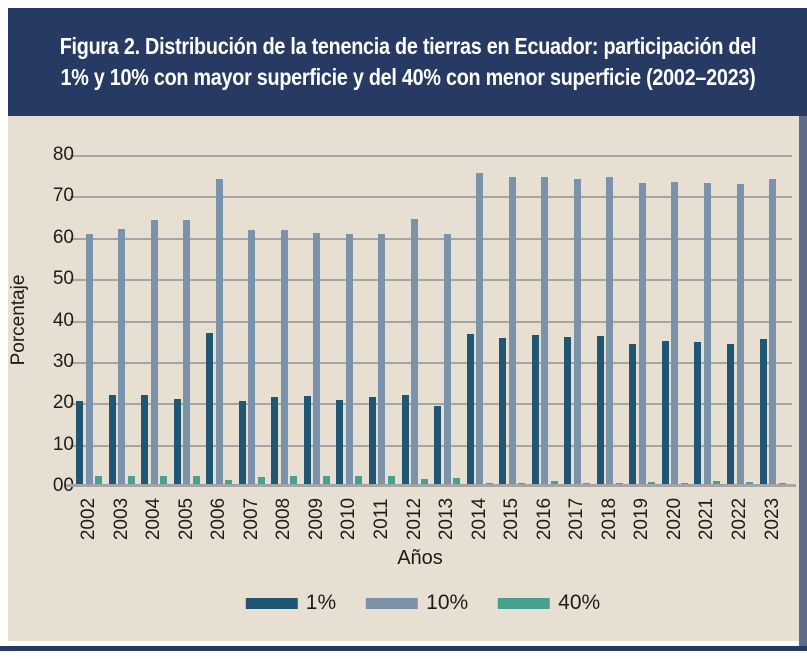 This screenshot has height=659, width=807. Describe the element at coordinates (209, 409) in the screenshot. I see `bar-1pct-2006` at that location.